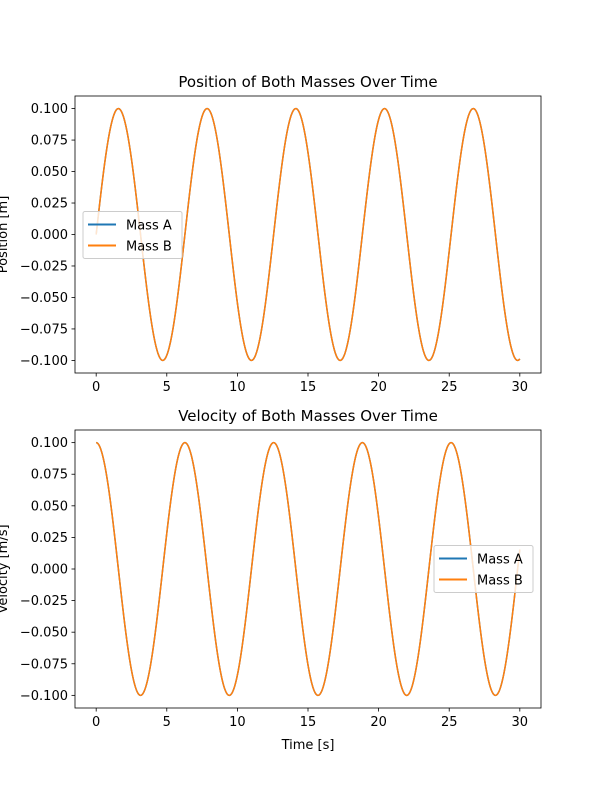 Image resolution: width=600 pixels, height=796 pixels. Describe the element at coordinates (308, 416) in the screenshot. I see `chart-title: Velocity of Both Masses Over Time` at that location.